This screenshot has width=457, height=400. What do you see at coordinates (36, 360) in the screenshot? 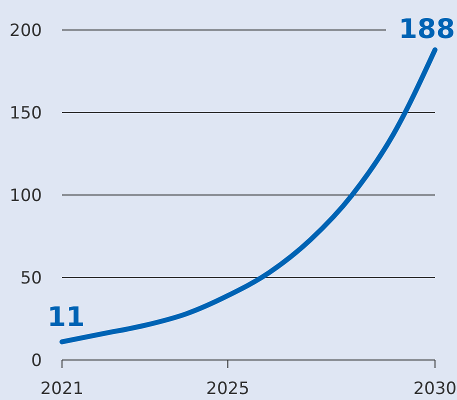
I see `y-tick-label: 0` at bounding box center [36, 360].